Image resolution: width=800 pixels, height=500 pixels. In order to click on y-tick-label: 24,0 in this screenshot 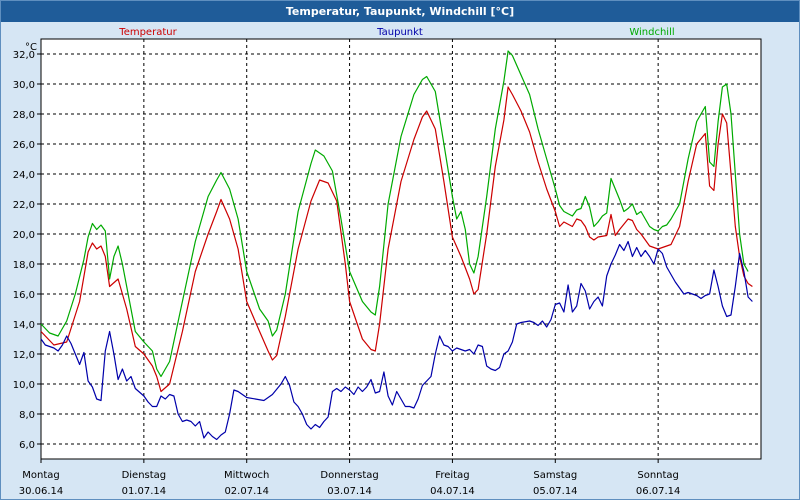, I will do `click(24, 175)`.